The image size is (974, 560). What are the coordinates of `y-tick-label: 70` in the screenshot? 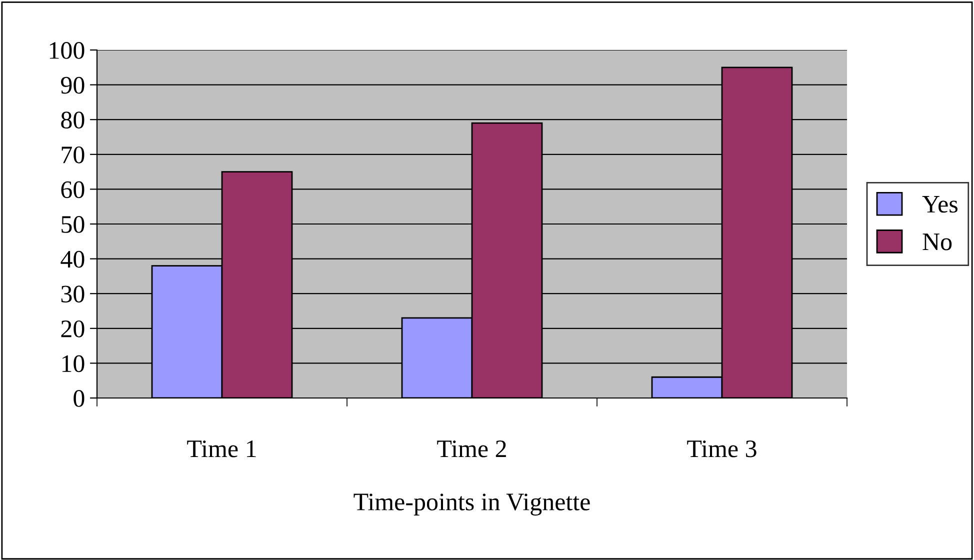 It's located at (73, 155).